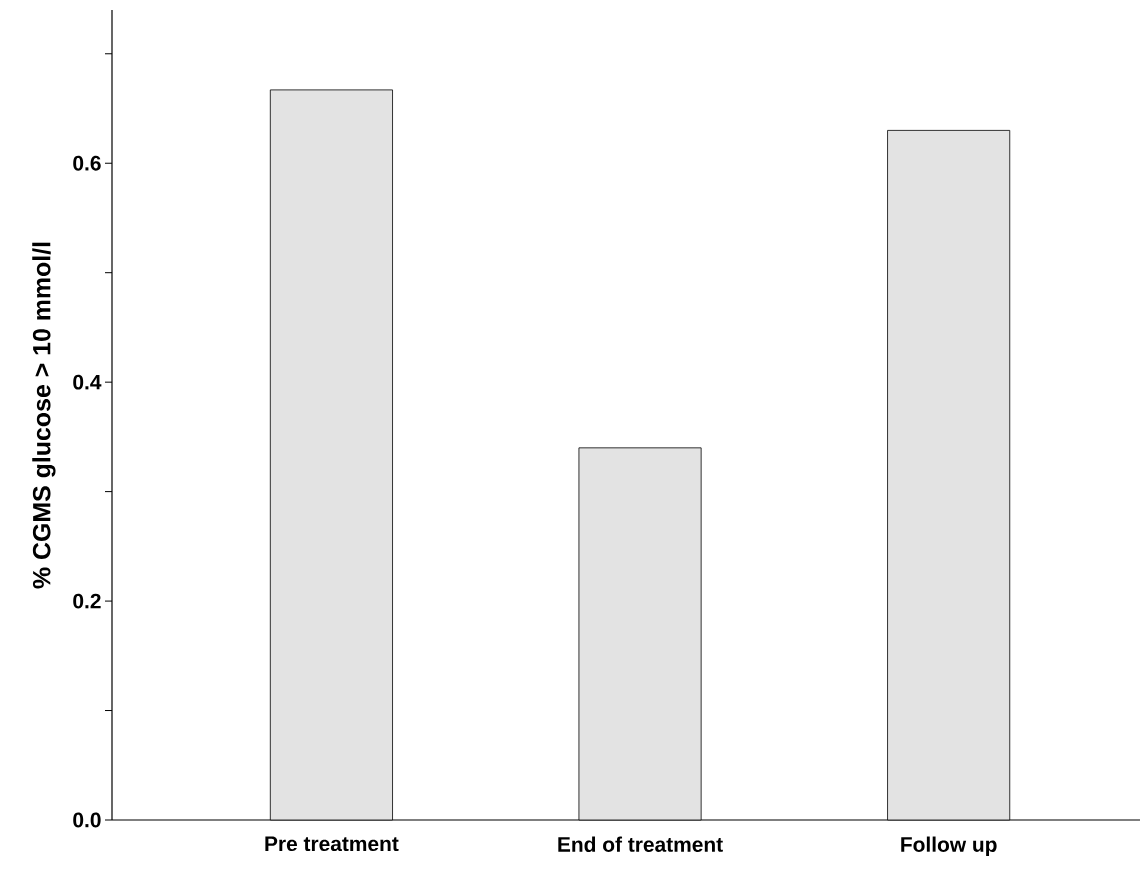  Describe the element at coordinates (44, 415) in the screenshot. I see `y-axis-title: % CGMS glucose > 10 mmol/l` at that location.